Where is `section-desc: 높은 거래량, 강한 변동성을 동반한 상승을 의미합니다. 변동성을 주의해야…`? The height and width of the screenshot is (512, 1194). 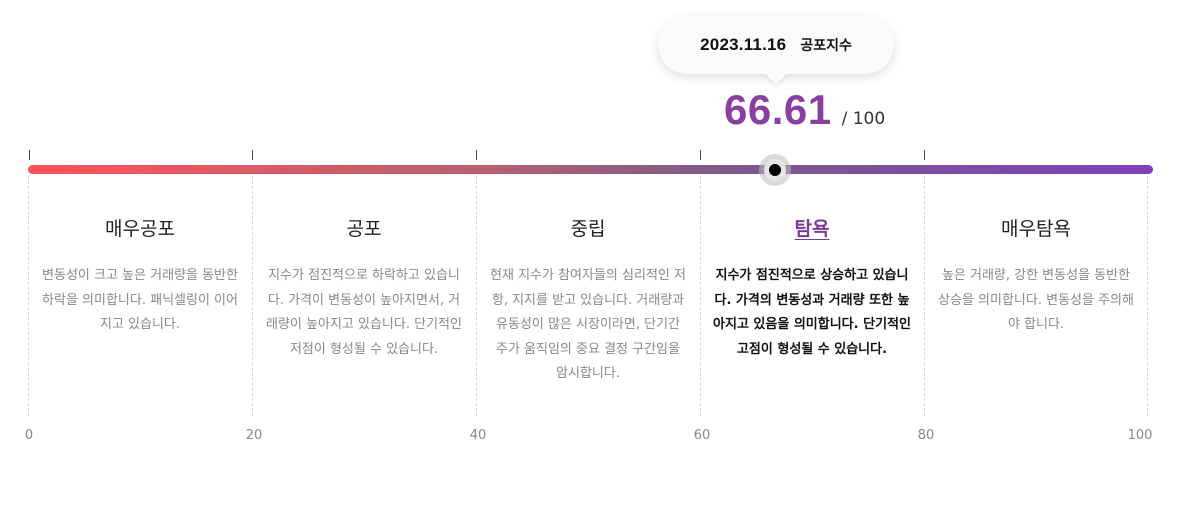
section-desc: 높은 거래량, 강한 변동성을 동반한 상승을 의미합니다. 변동성을 주의해야… is located at coordinates (1036, 300).